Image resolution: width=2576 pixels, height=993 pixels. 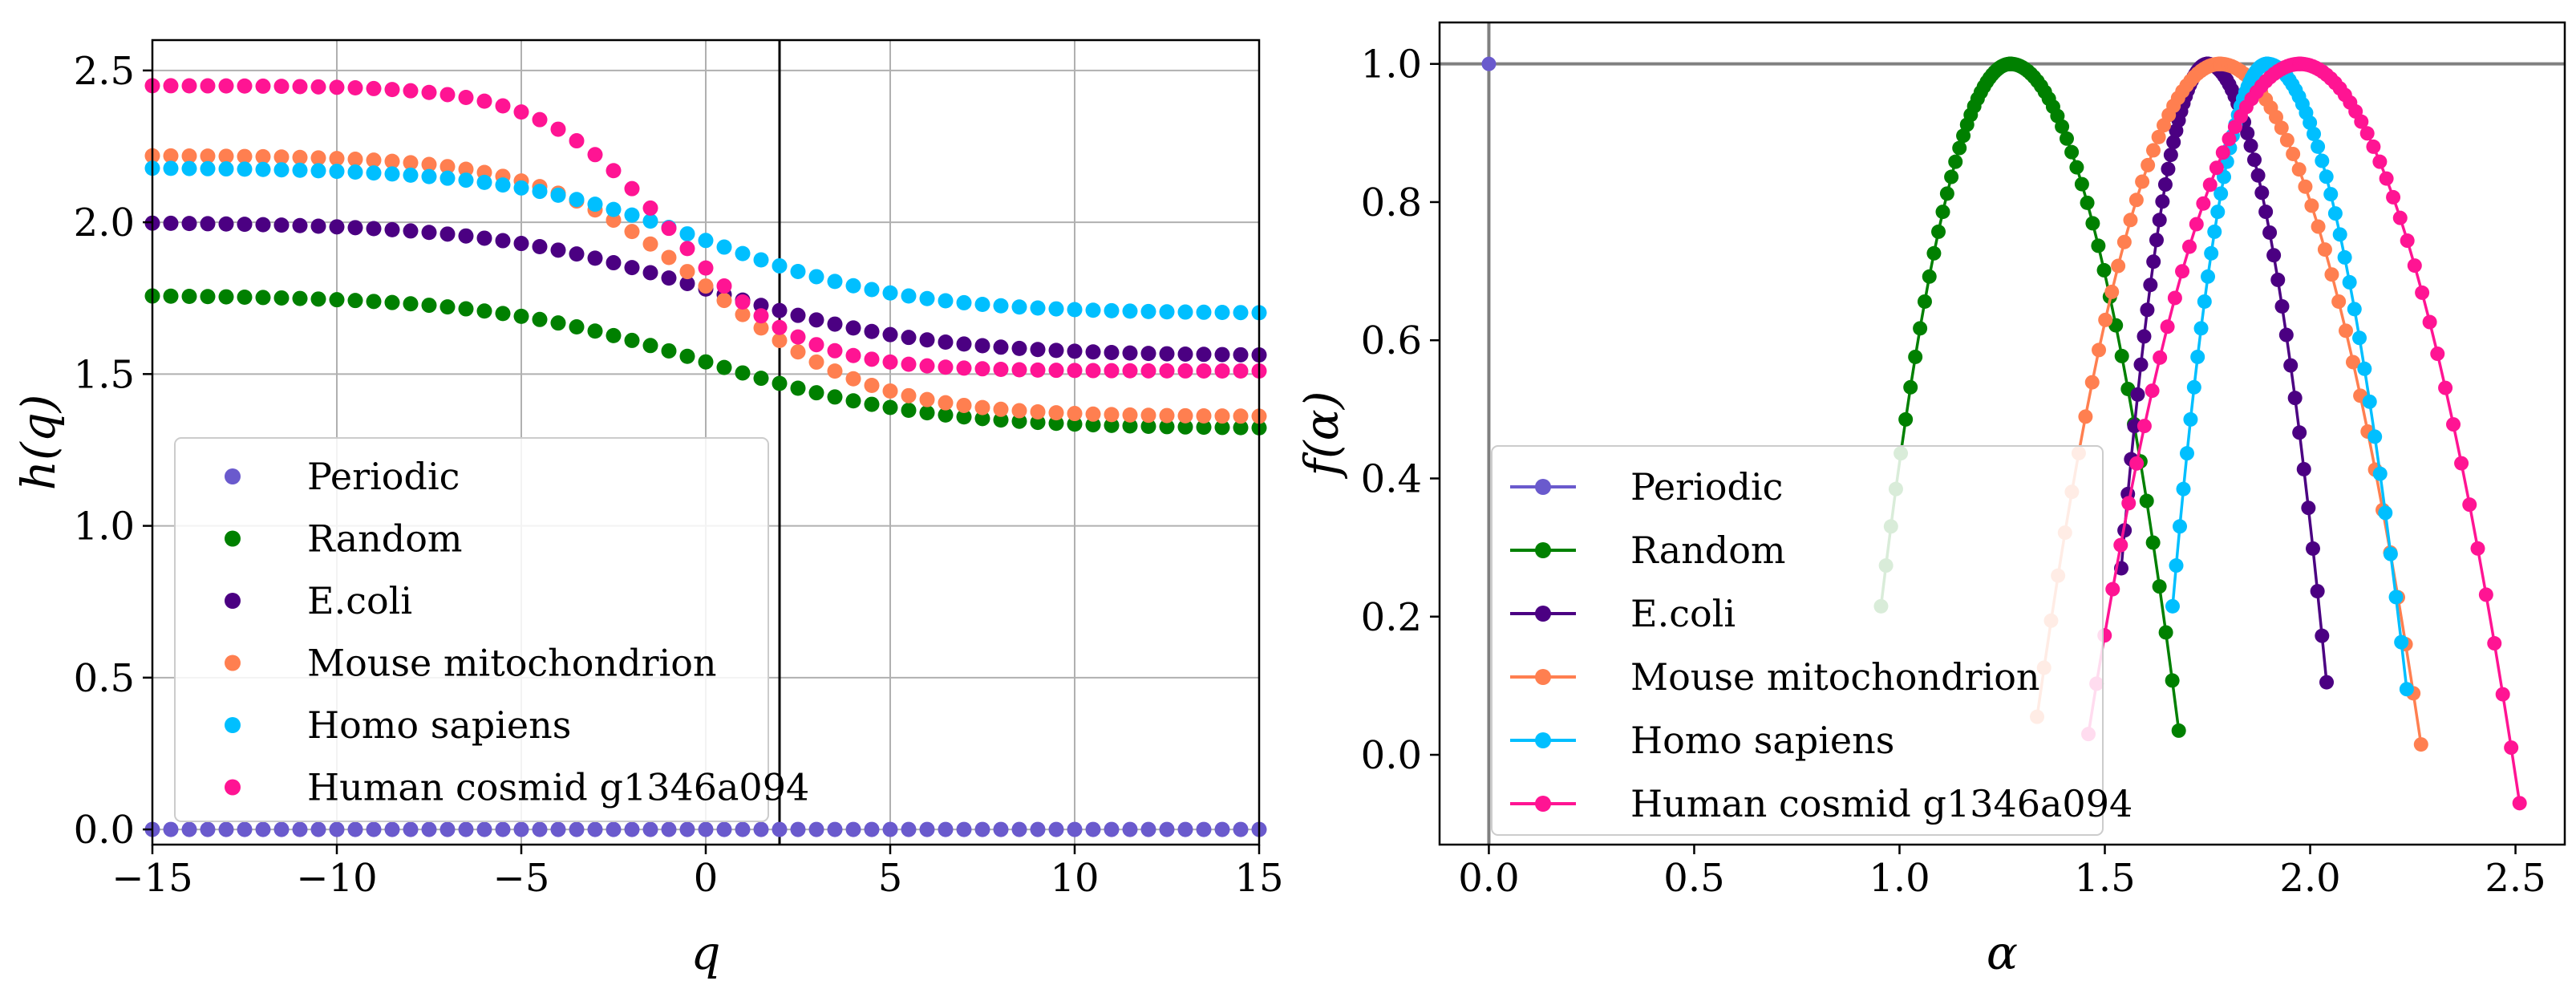 I want to click on series-human-cosmid-g1346a094, so click(x=2304, y=433).